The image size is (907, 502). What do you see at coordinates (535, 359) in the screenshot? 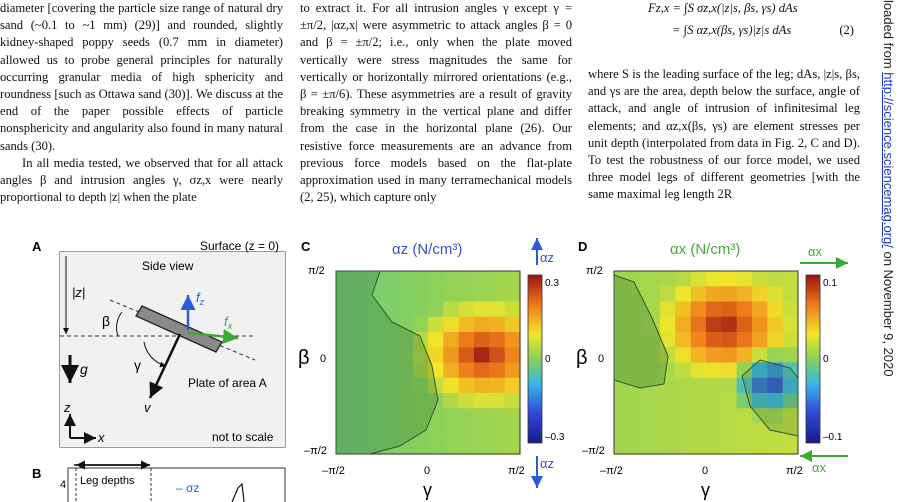
I see `colorbar` at bounding box center [535, 359].